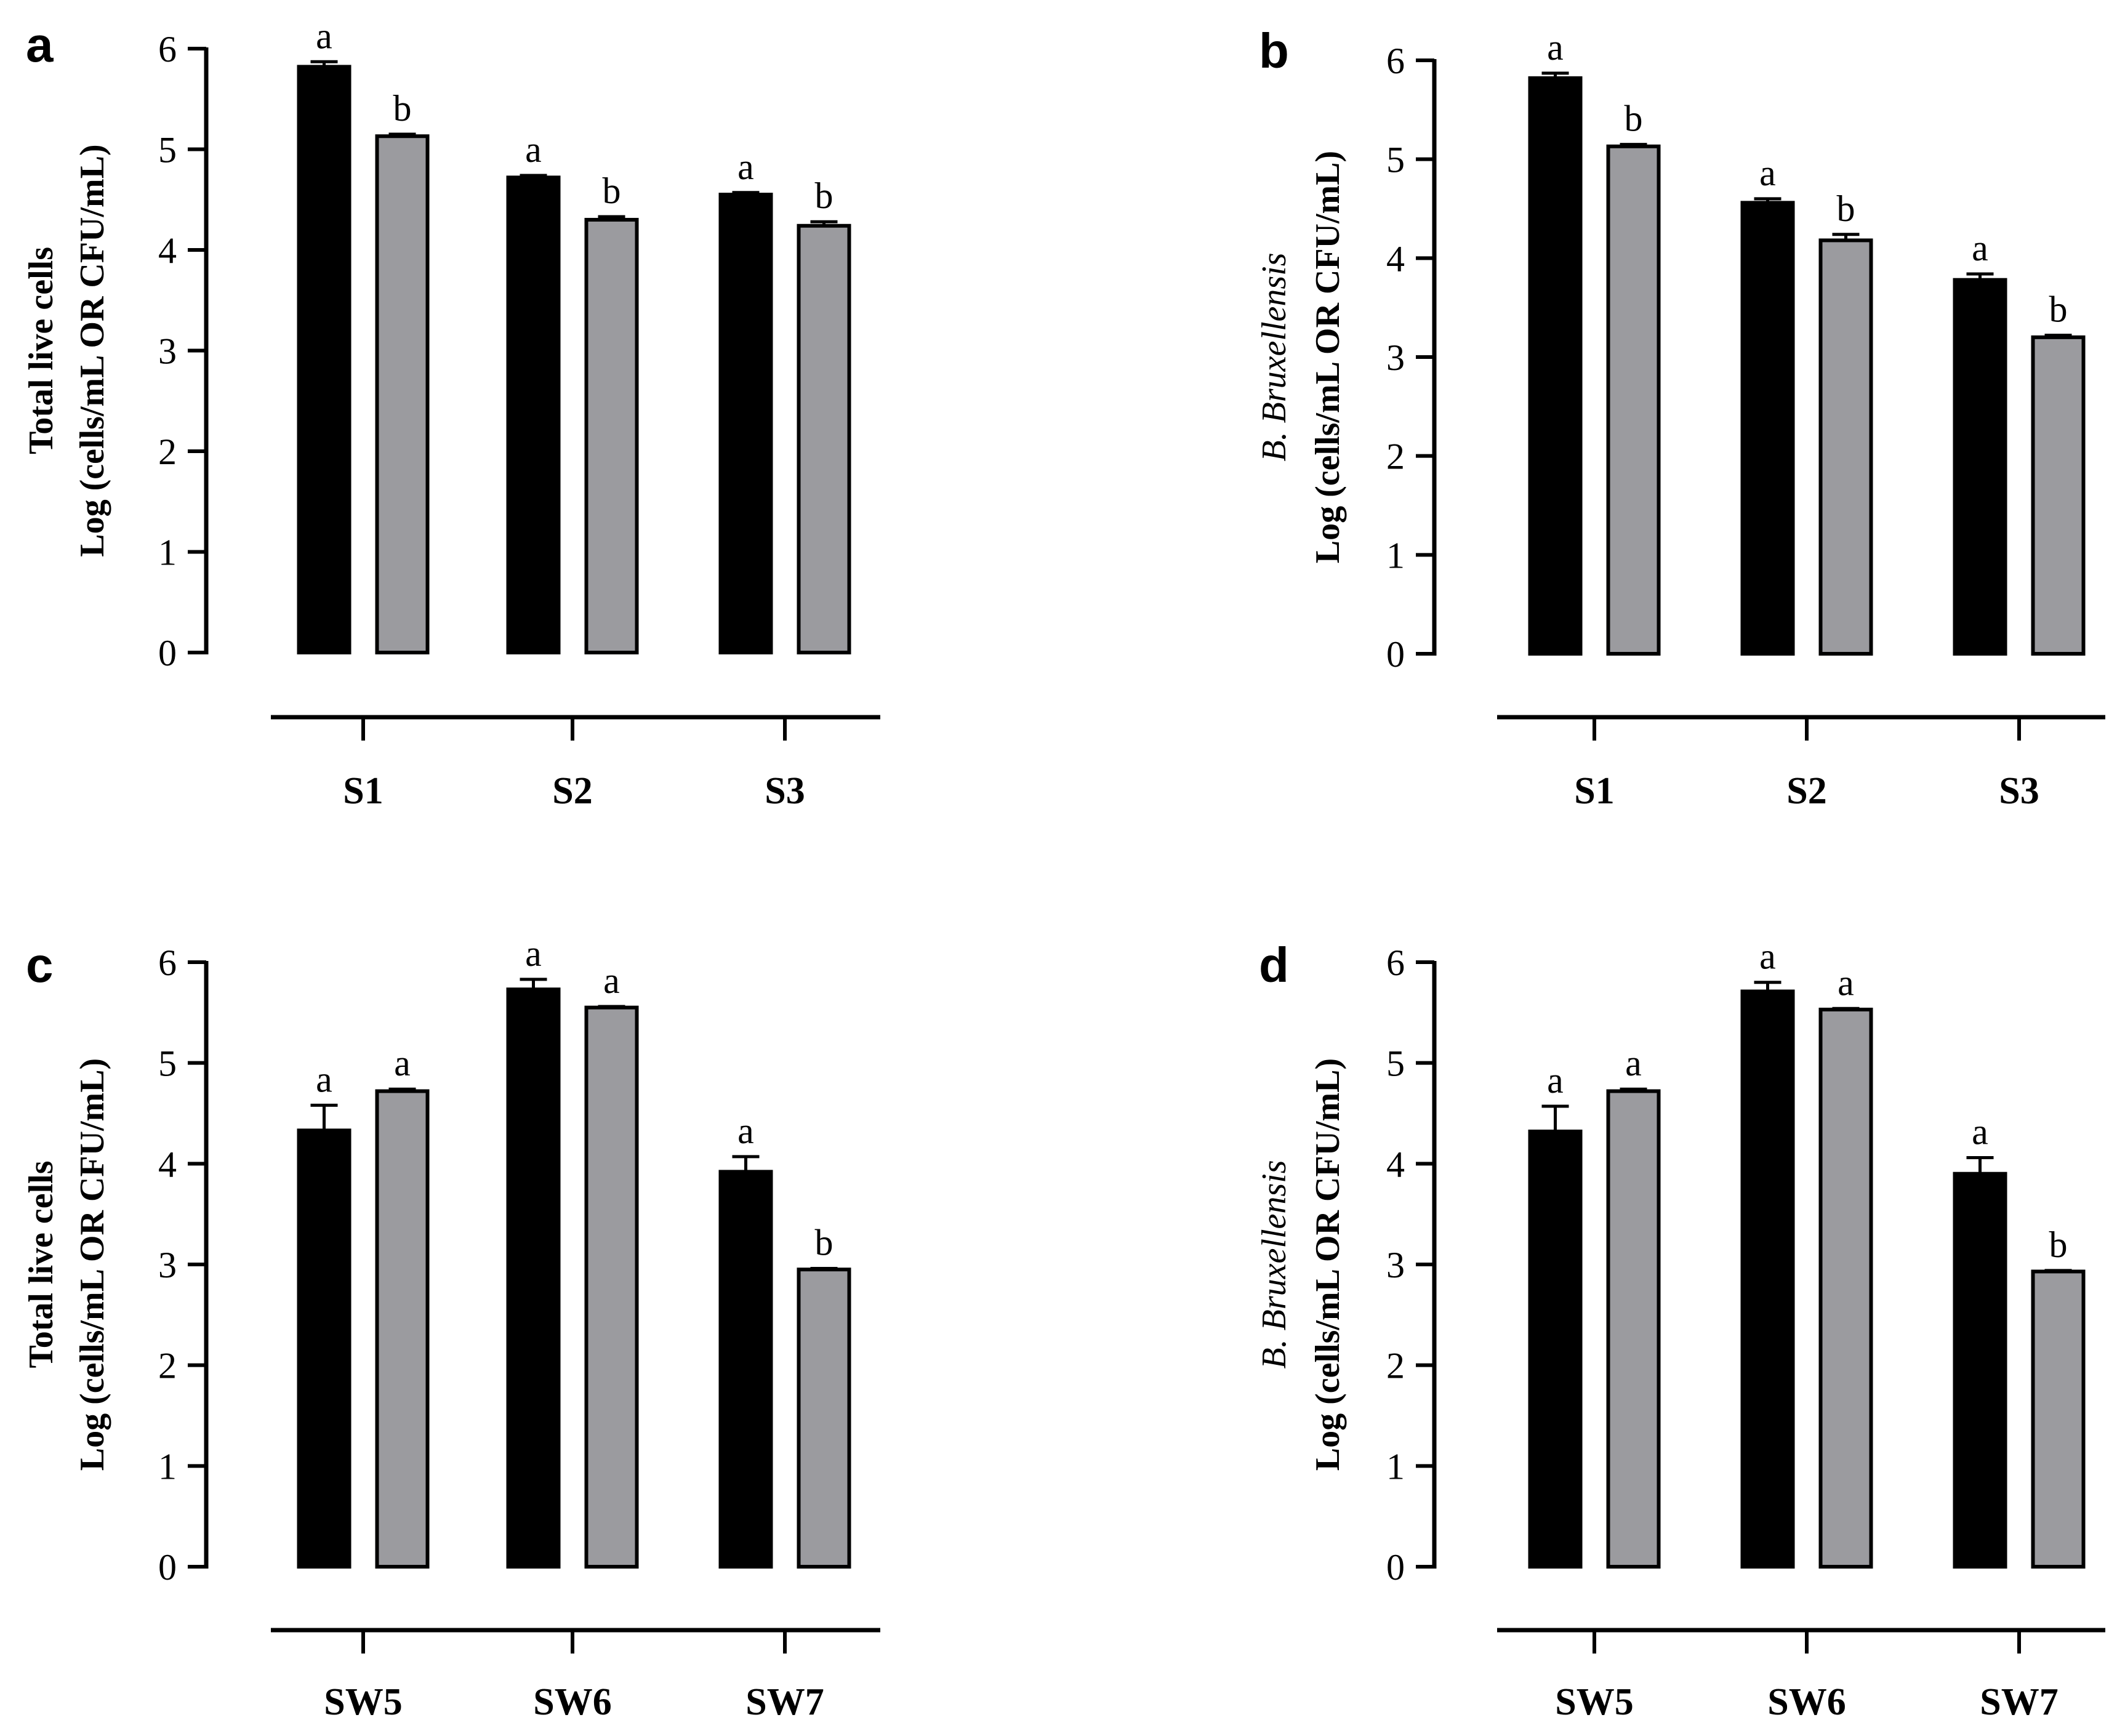 This screenshot has width=2125, height=1736. Describe the element at coordinates (1274, 51) in the screenshot. I see `panel-letter: b` at that location.